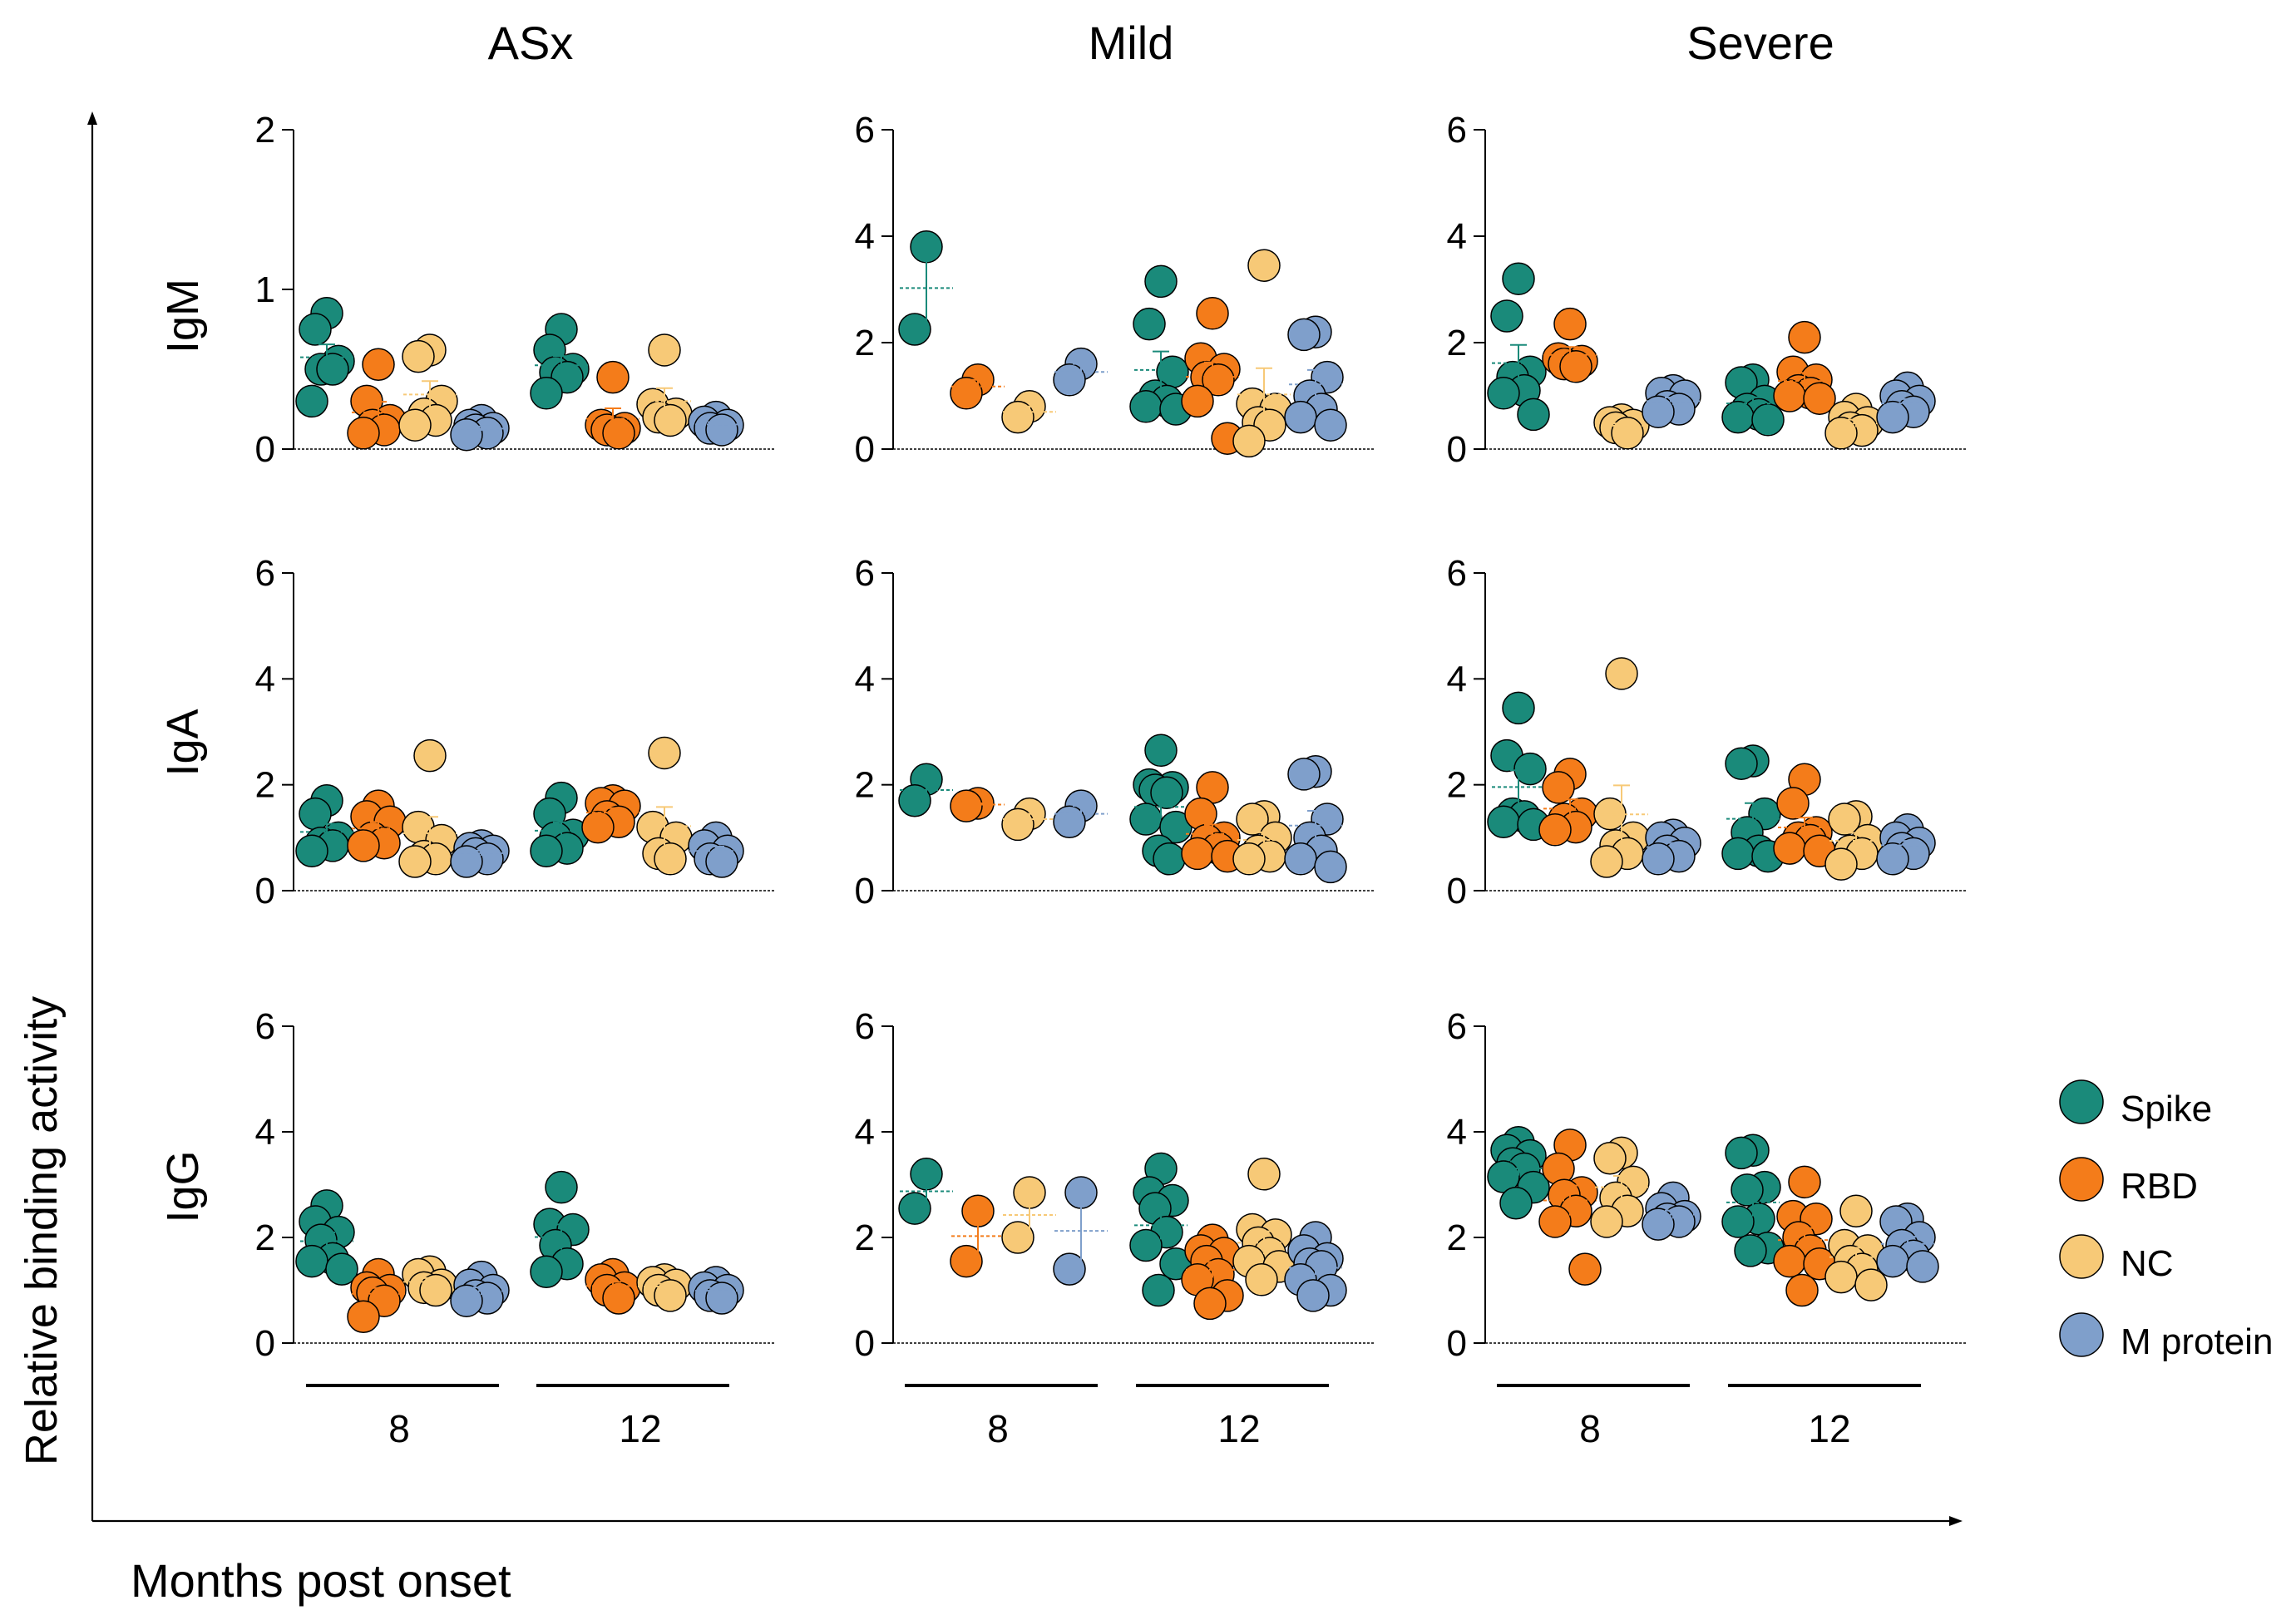 Image resolution: width=2296 pixels, height=1615 pixels. Describe the element at coordinates (1300, 417) in the screenshot. I see `panel-igm-mild-12-m-protein-point` at that location.